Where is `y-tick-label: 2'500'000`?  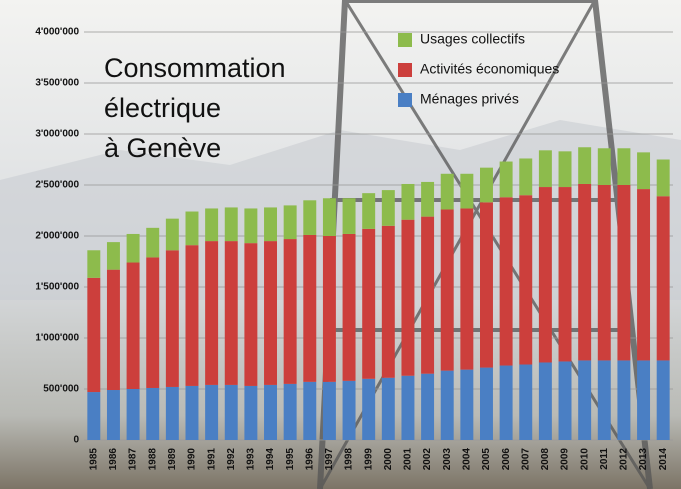 y-tick-label: 2'500'000 is located at coordinates (57, 185).